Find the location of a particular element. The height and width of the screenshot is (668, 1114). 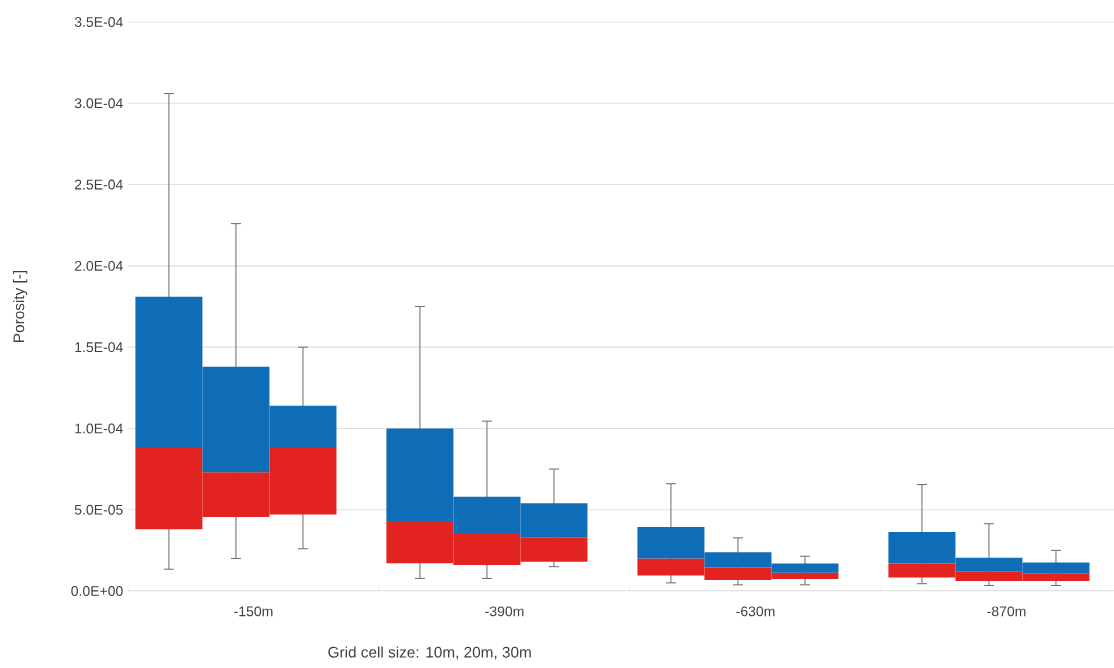

y-tick-label: 3.5E-04 is located at coordinates (98, 22).